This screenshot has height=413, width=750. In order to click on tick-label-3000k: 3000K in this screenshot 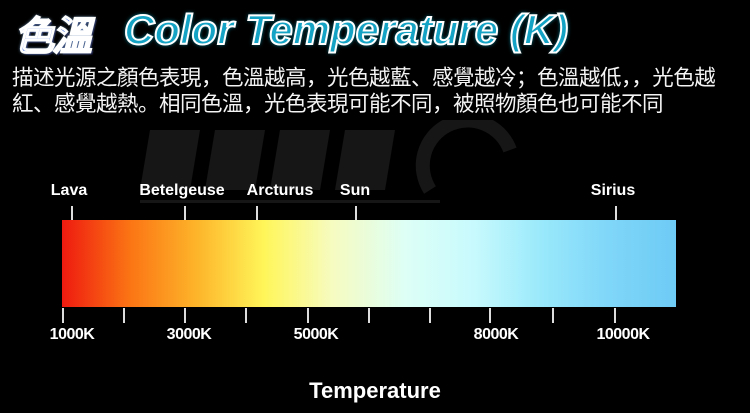, I will do `click(189, 334)`.